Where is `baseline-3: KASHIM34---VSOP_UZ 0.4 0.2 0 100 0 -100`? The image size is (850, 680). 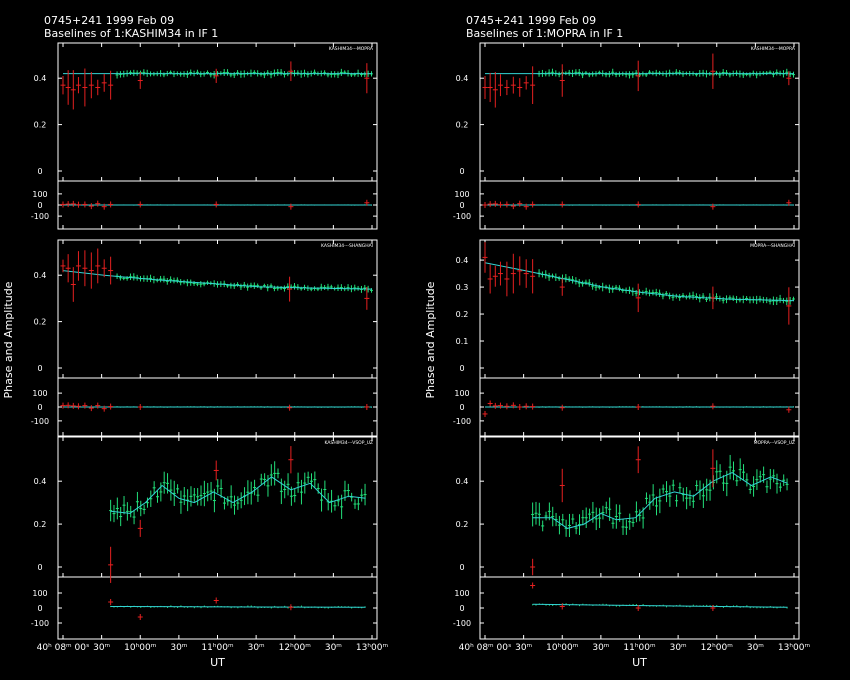
baseline-3: KASHIM34---VSOP_UZ 0.4 0.2 0 100 0 -100 is located at coordinates (204, 538).